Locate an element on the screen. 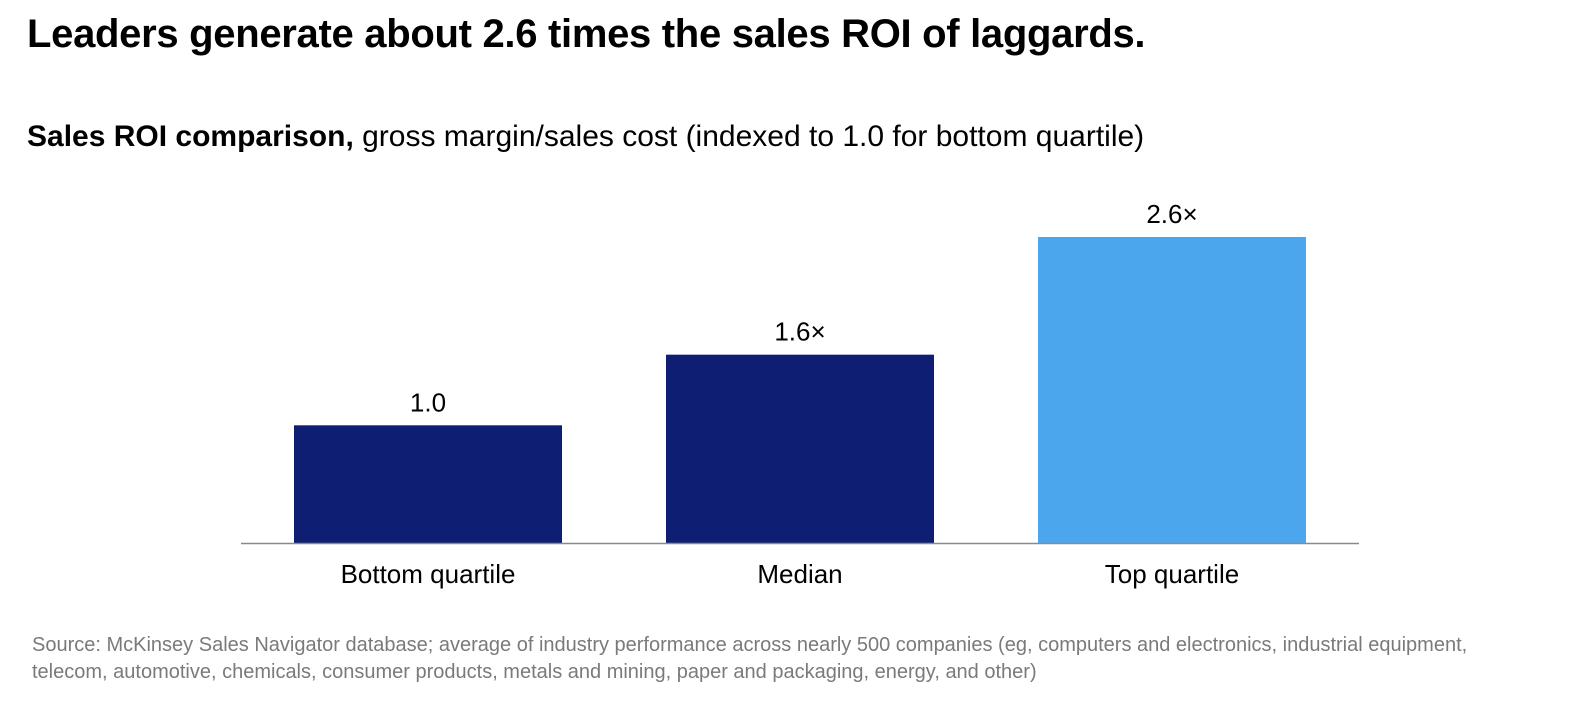 The image size is (1570, 716). bar-bottom-quartile is located at coordinates (428, 484).